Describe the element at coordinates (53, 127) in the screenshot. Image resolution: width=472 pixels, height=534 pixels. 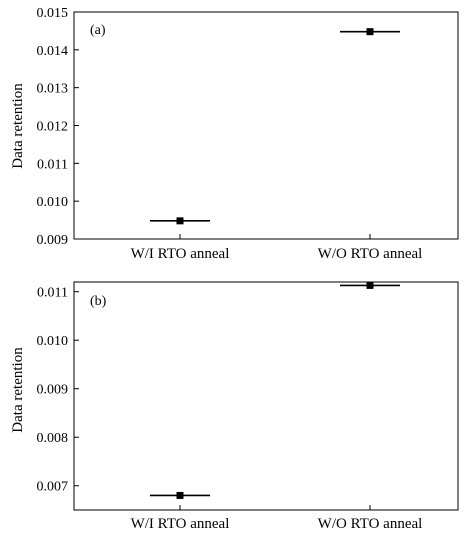
I see `y-tick-label: 0.012` at that location.